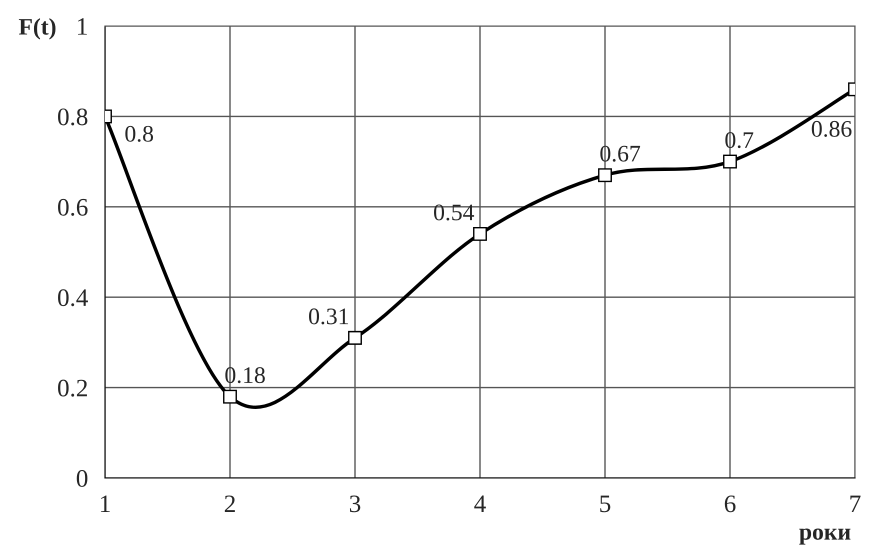  What do you see at coordinates (605, 504) in the screenshot?
I see `x-tick-label: 5` at bounding box center [605, 504].